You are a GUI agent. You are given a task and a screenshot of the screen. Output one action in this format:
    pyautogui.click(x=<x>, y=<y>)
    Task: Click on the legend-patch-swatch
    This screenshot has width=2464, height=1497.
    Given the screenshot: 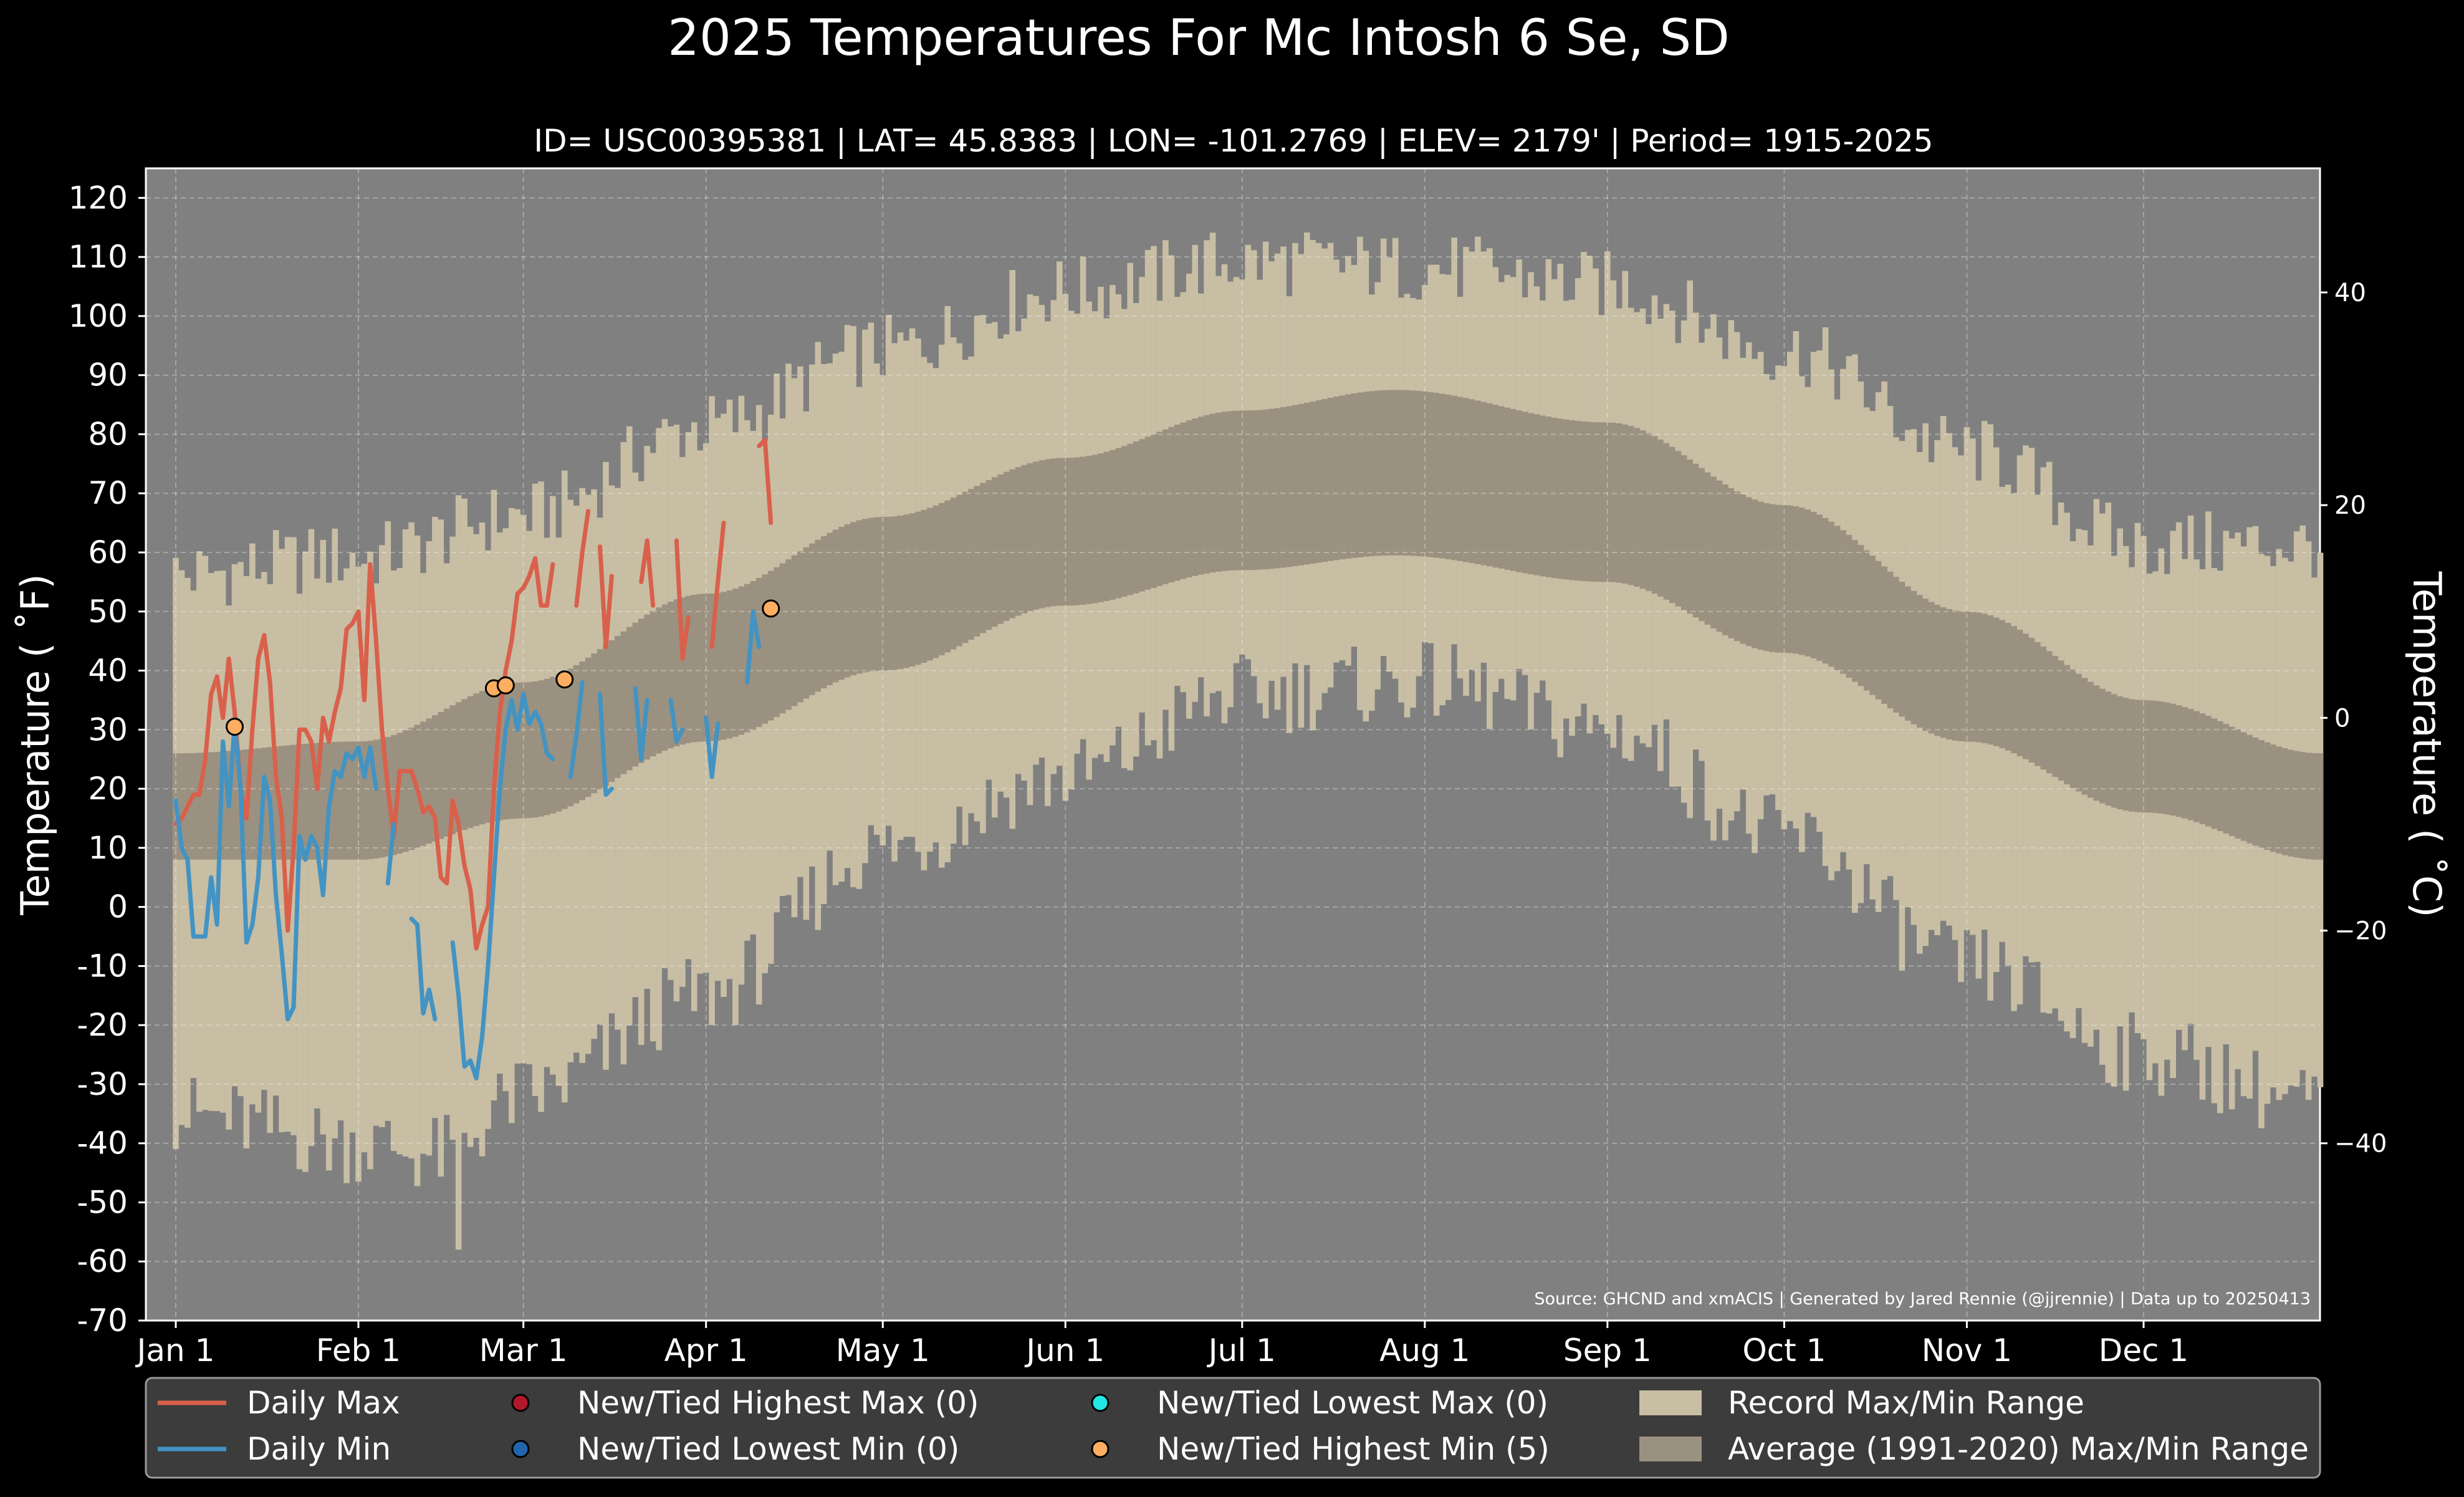 What is the action you would take?
    pyautogui.click(x=1670, y=1402)
    